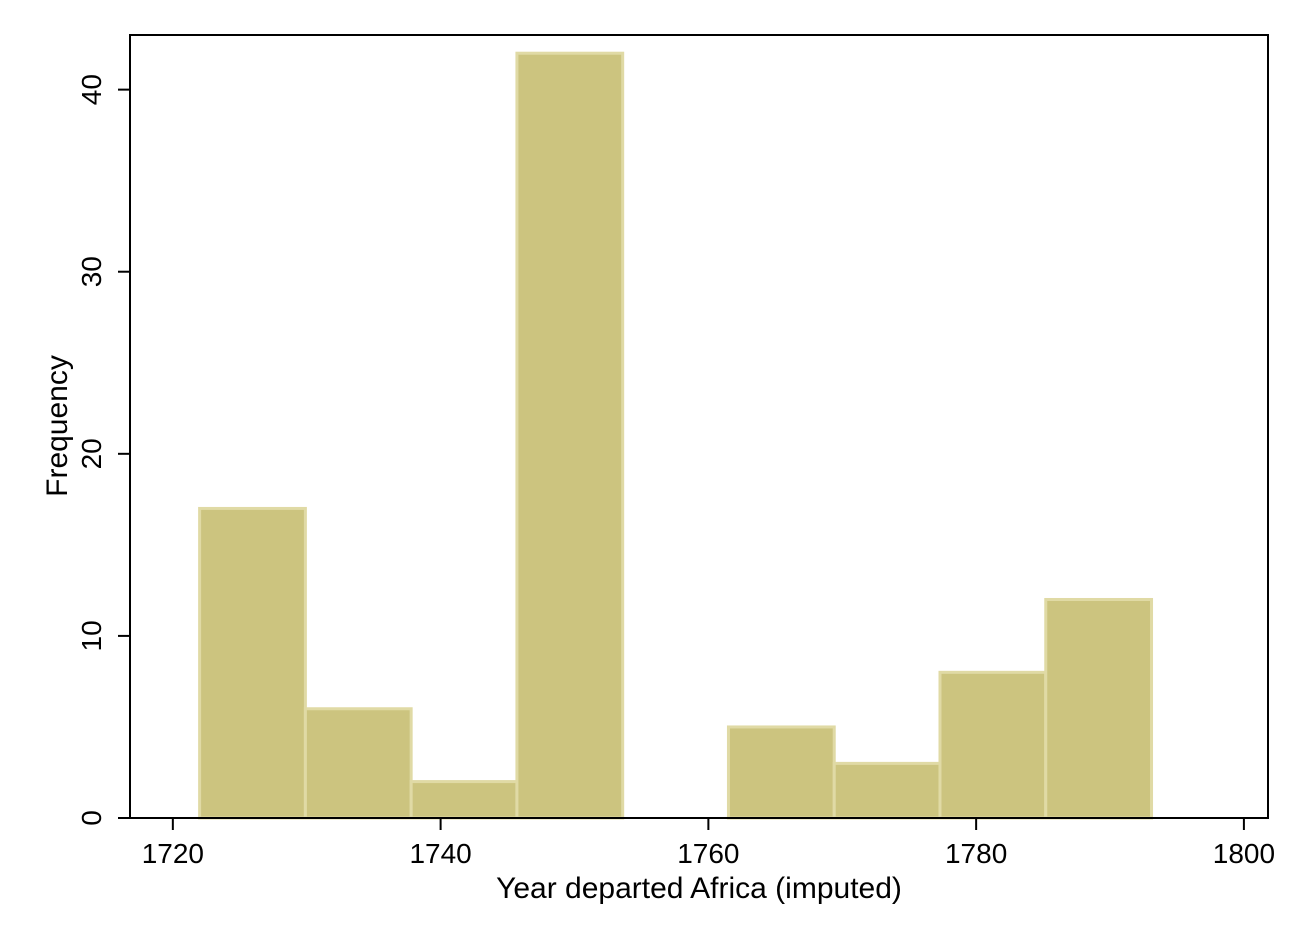 This screenshot has height=948, width=1304. What do you see at coordinates (1244, 853) in the screenshot?
I see `x-tick-label: 1800` at bounding box center [1244, 853].